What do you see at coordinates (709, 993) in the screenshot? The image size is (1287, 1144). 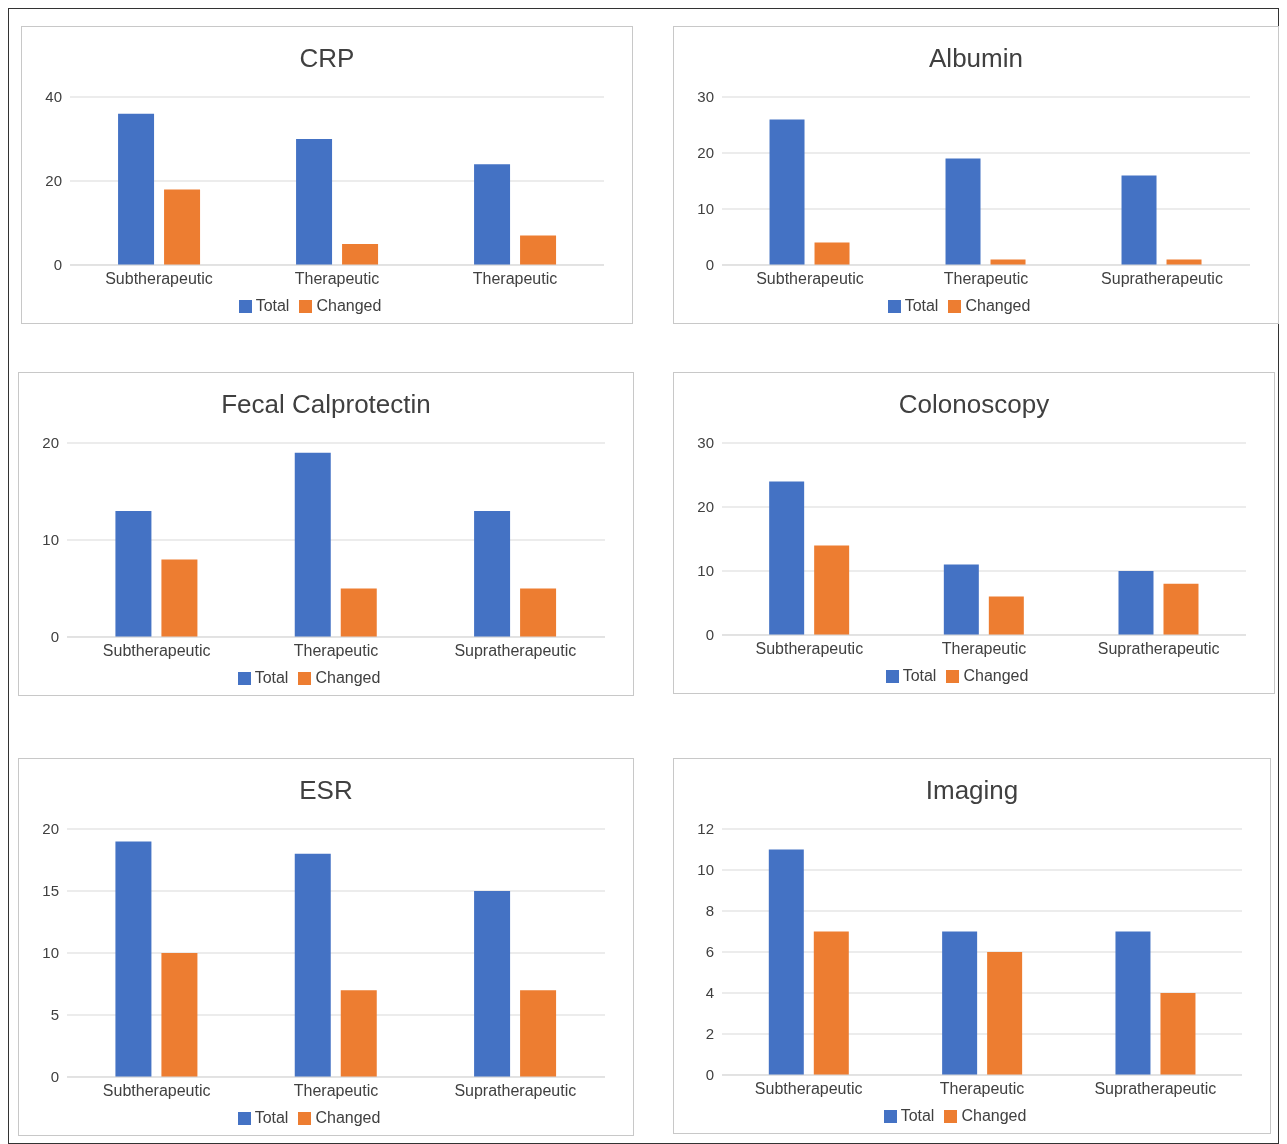 I see `y-tick-label: 4` at bounding box center [709, 993].